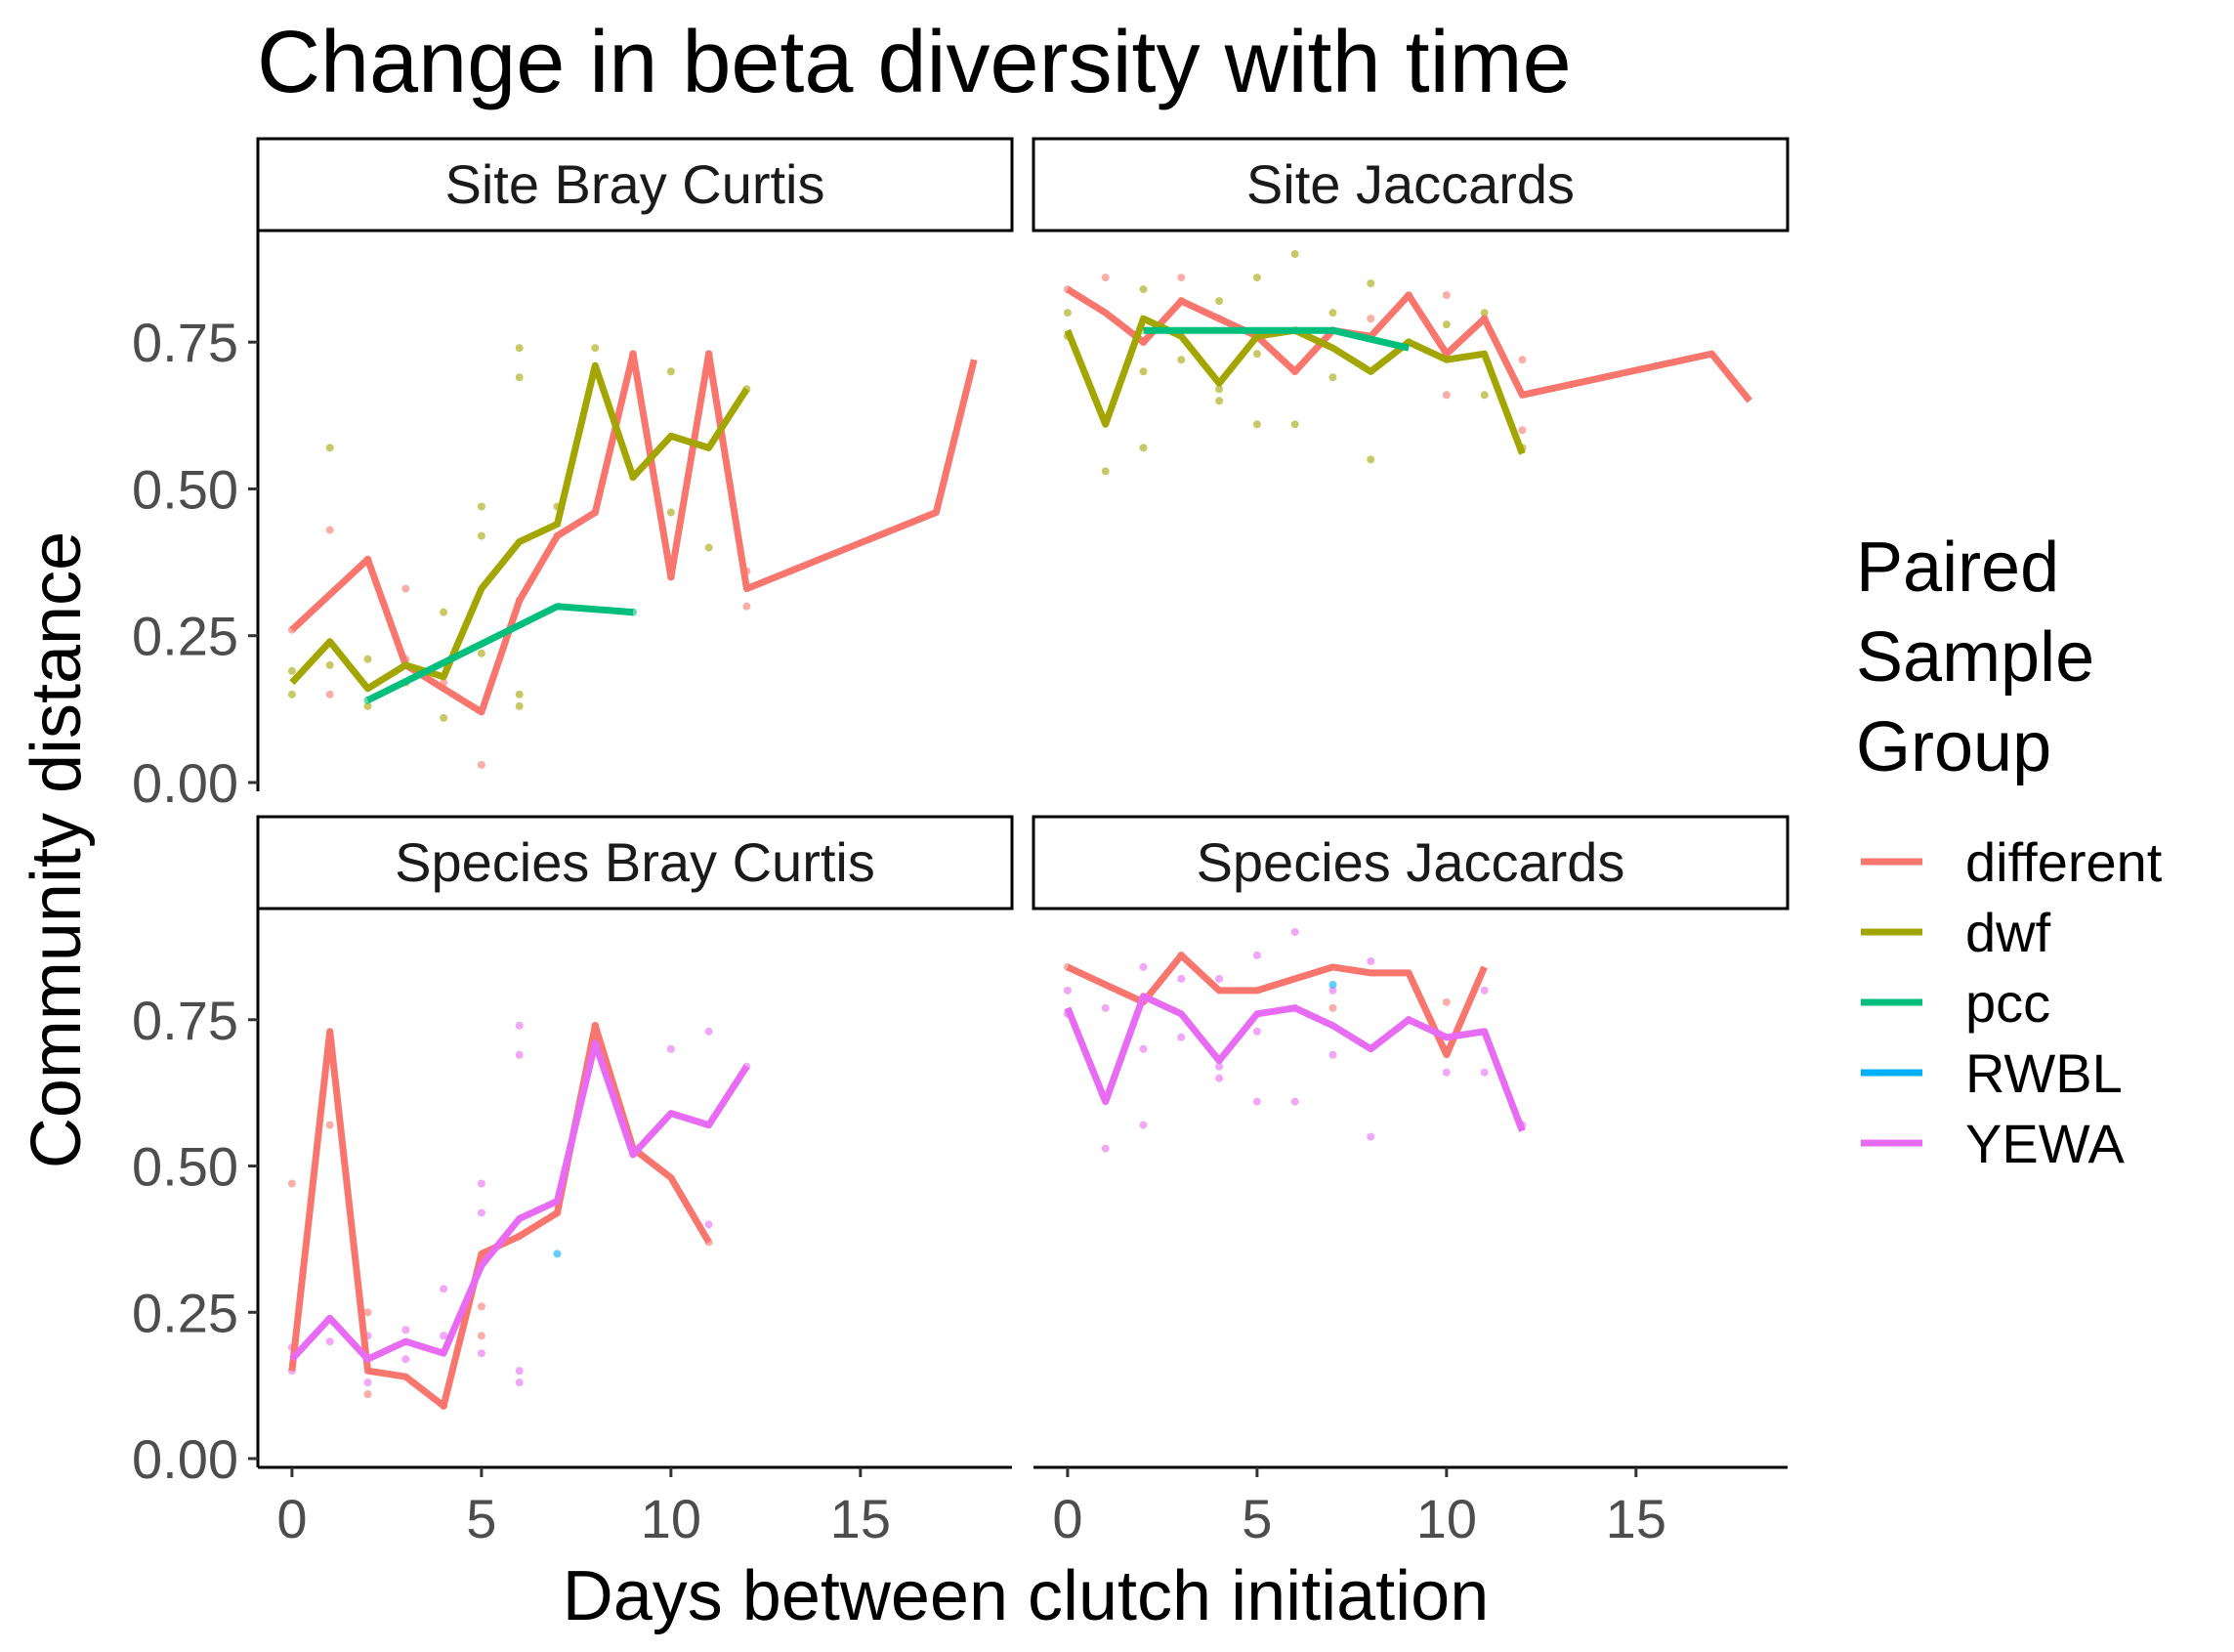 The image size is (2234, 1652). Describe the element at coordinates (2008, 932) in the screenshot. I see `legend-label-dwf: dwf` at that location.